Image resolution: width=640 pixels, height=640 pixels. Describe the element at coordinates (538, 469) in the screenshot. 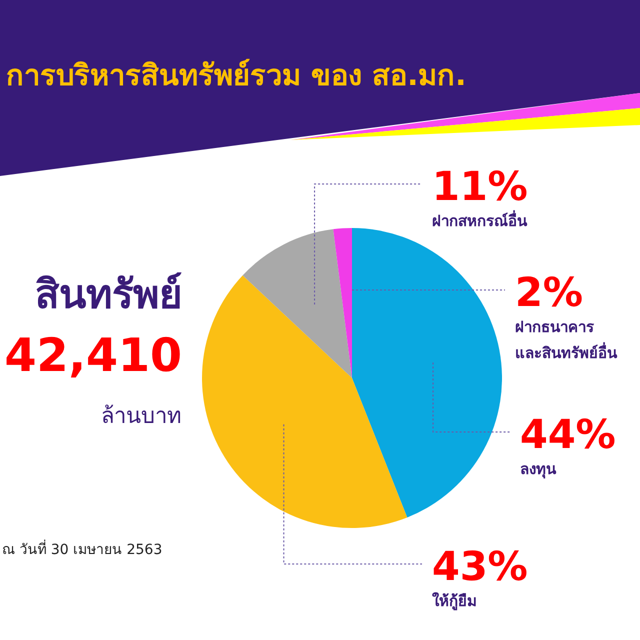

I see `slice-label: ลงทุน` at that location.